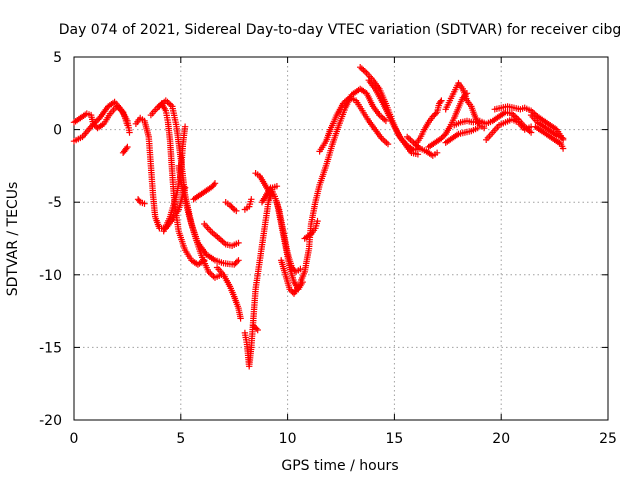 The image size is (640, 480). I want to click on y-tick-label: -10, so click(50, 276).